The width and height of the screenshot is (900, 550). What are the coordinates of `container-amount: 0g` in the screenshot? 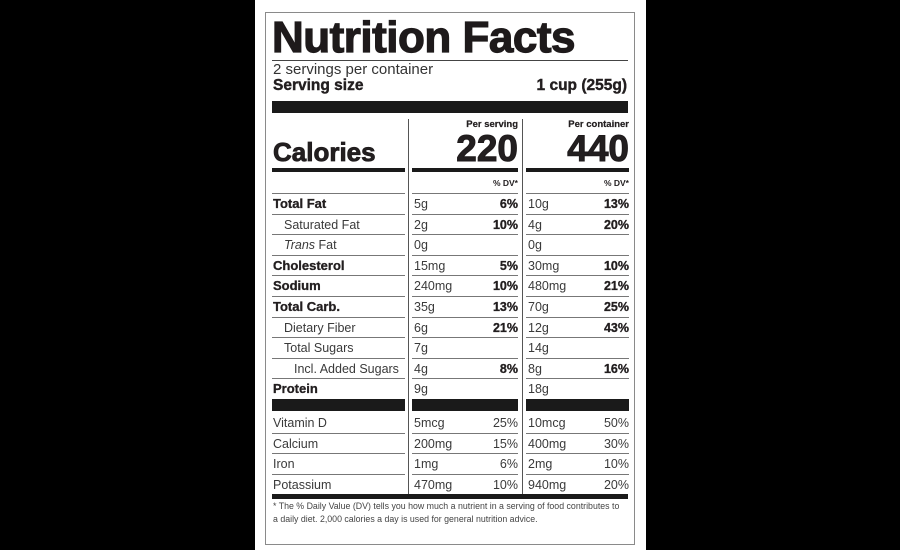 It's located at (535, 245).